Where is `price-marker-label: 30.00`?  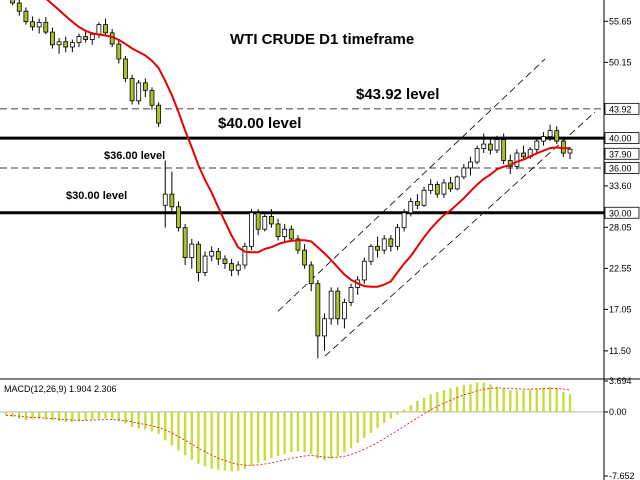
price-marker-label: 30.00 is located at coordinates (620, 213).